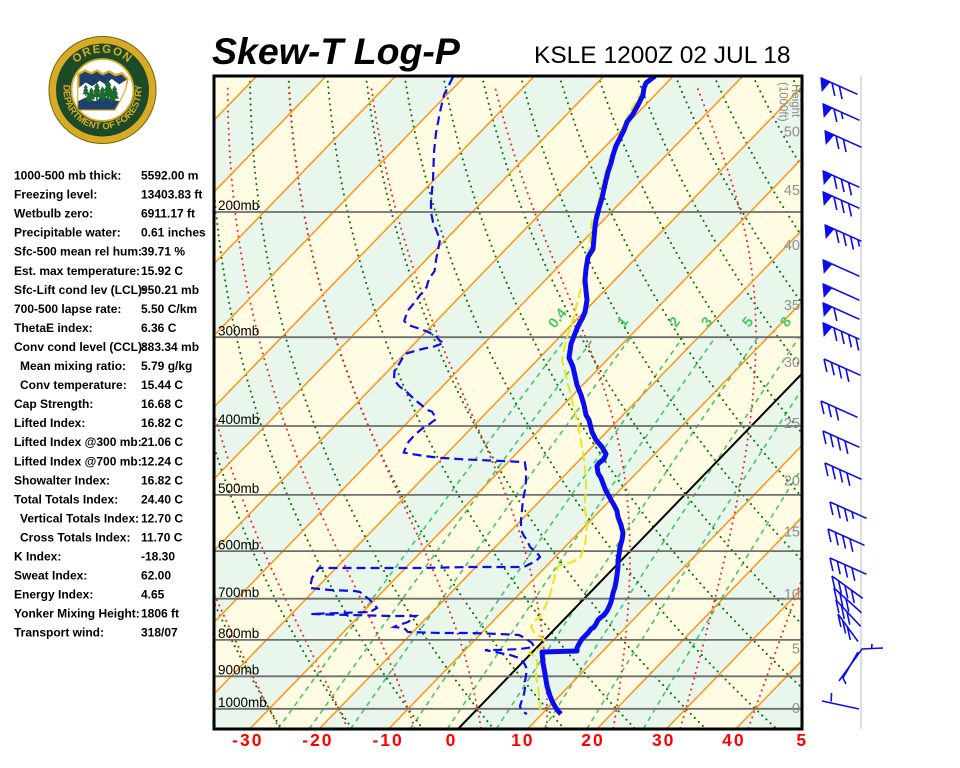  I want to click on svg-text: 39.71 %, so click(163, 252).